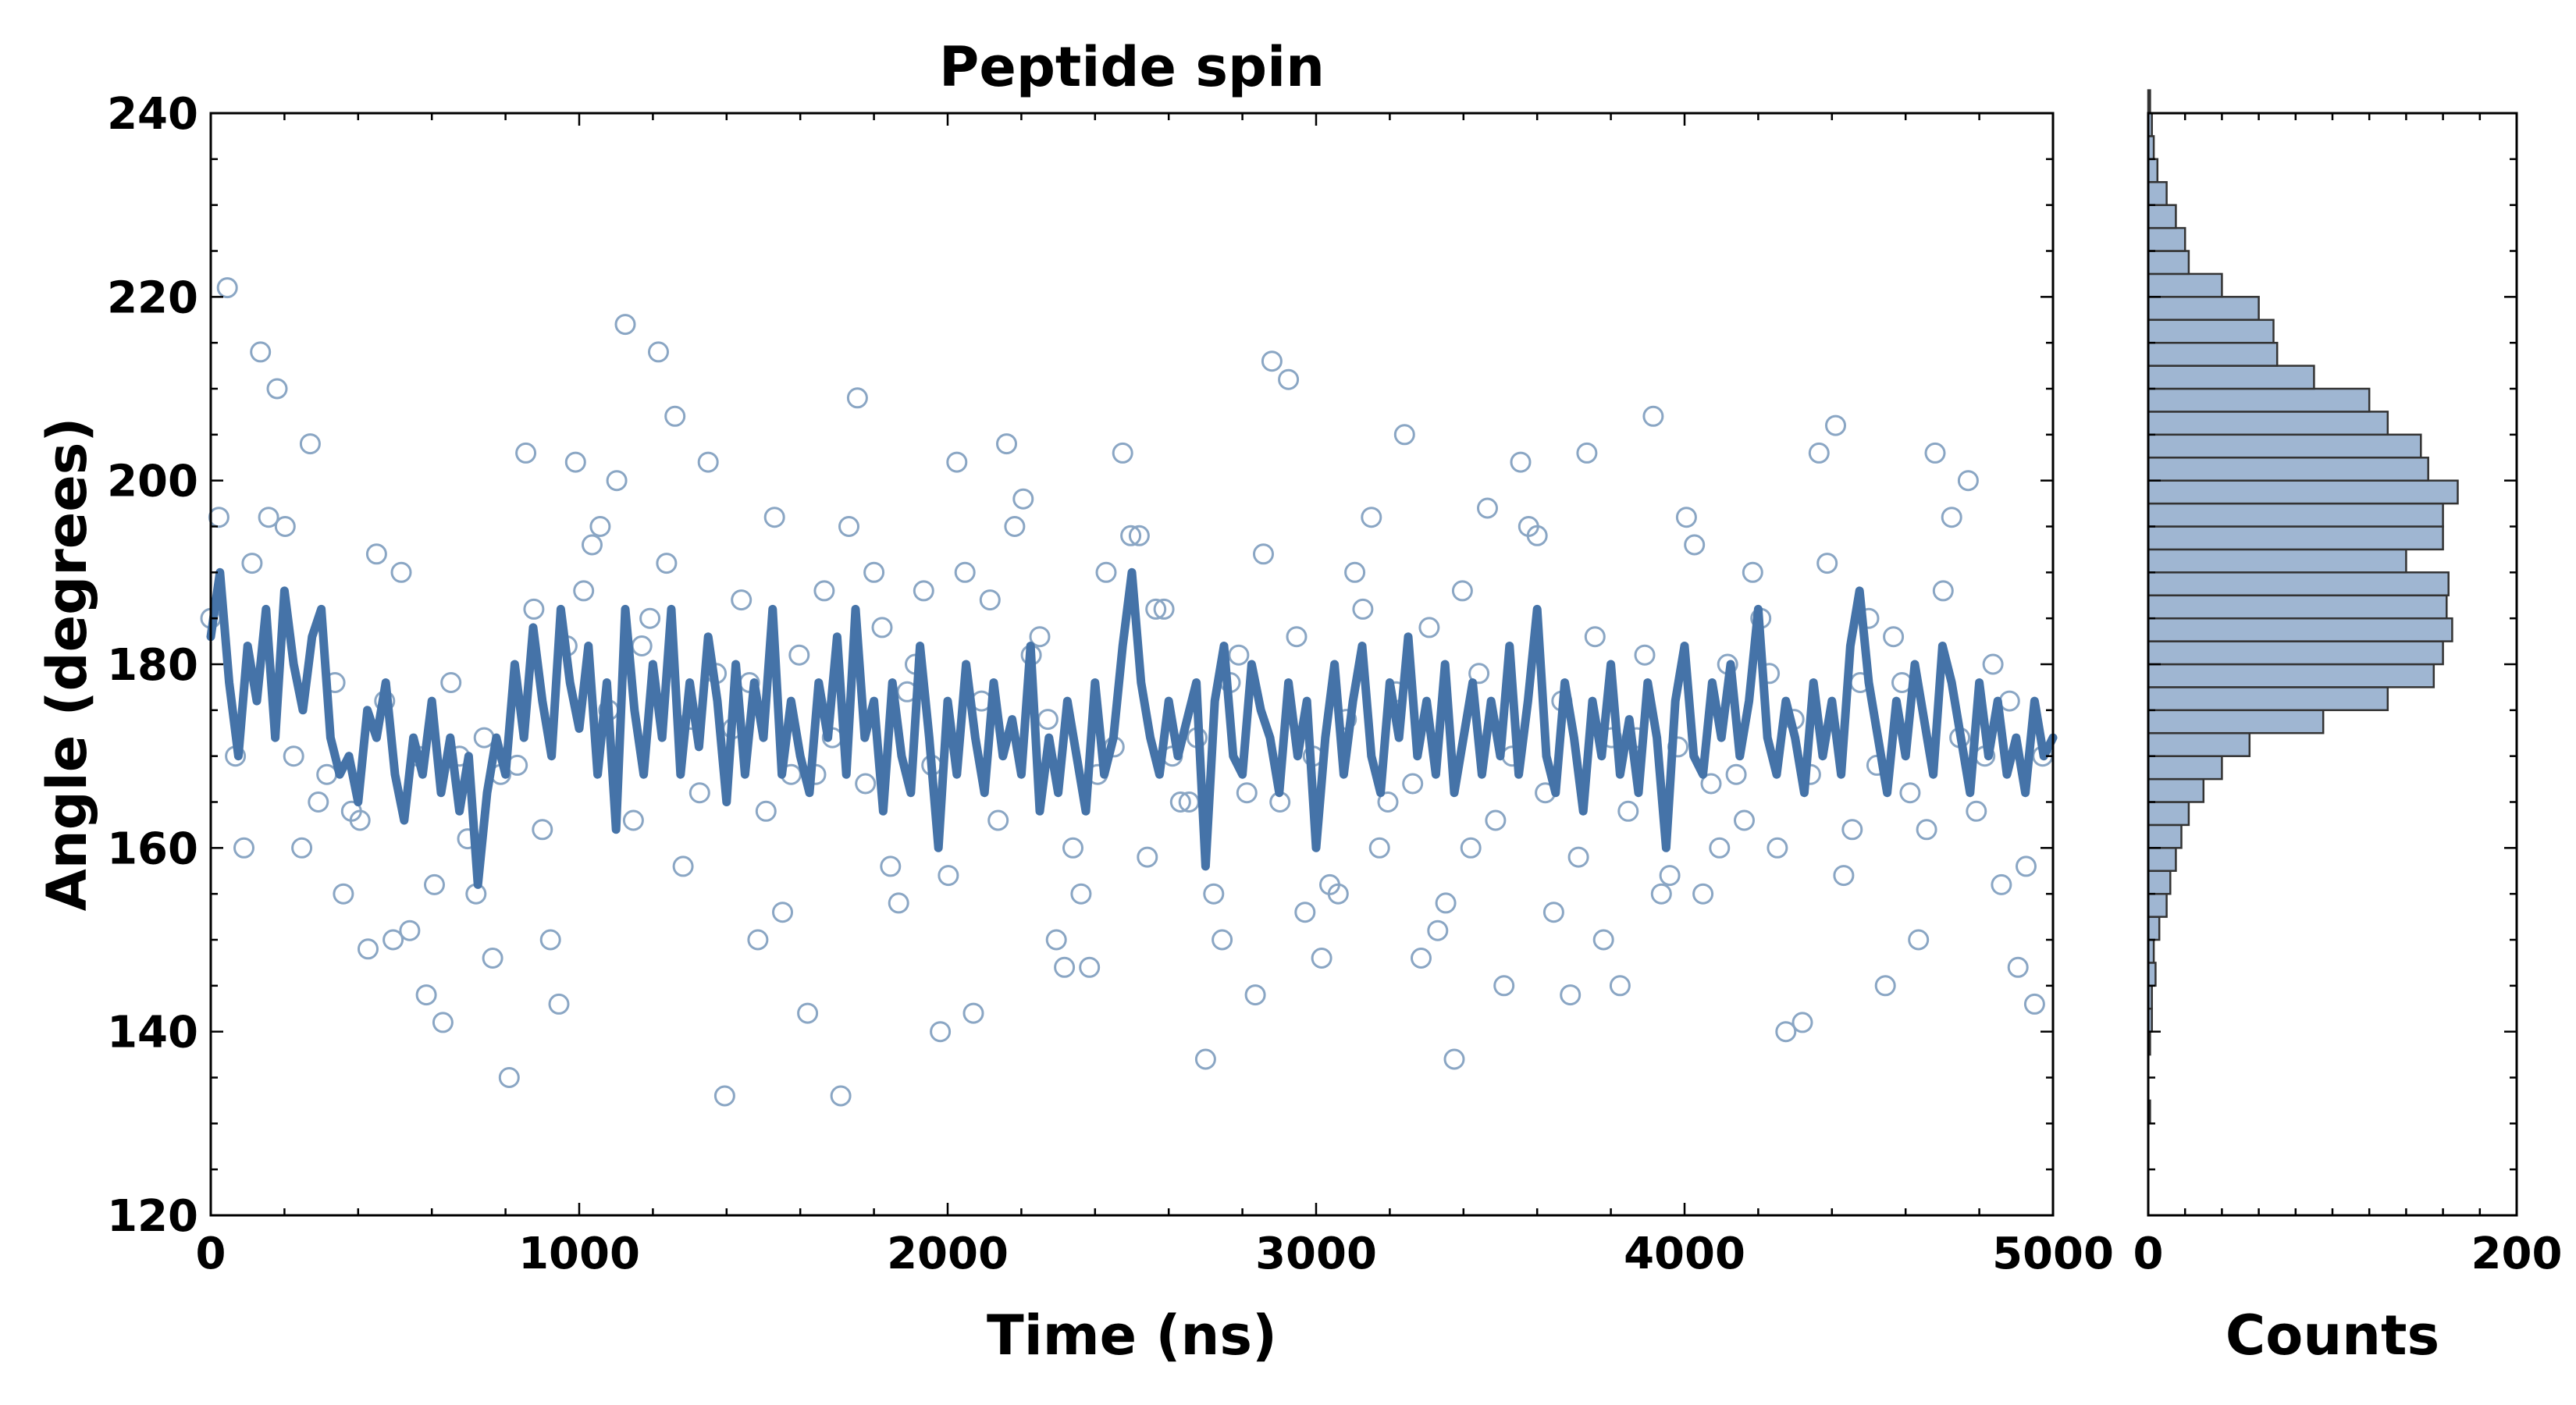 The height and width of the screenshot is (1405, 2576). What do you see at coordinates (211, 1254) in the screenshot?
I see `x-tick-label: 0` at bounding box center [211, 1254].